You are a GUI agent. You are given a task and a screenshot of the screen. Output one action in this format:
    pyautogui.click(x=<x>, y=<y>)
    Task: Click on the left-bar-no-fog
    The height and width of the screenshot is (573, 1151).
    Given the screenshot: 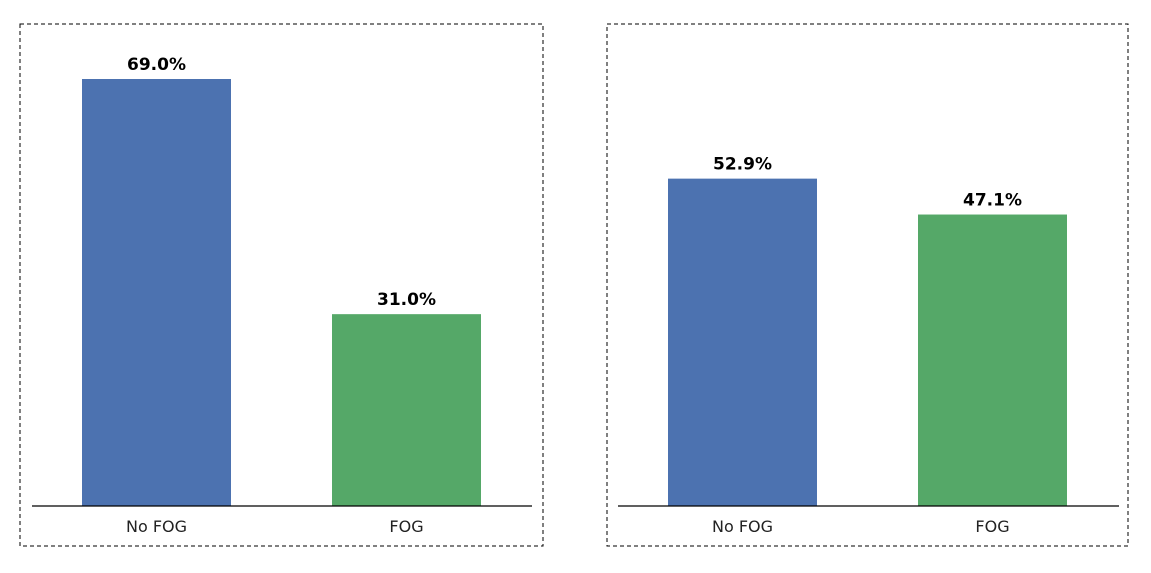 What is the action you would take?
    pyautogui.click(x=156, y=292)
    